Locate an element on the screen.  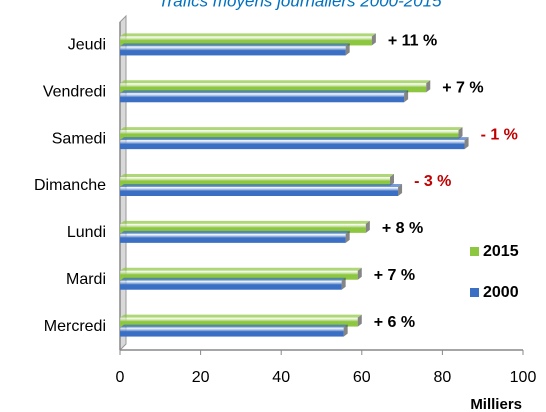
y-tick-label: Vendredi is located at coordinates (74, 92).